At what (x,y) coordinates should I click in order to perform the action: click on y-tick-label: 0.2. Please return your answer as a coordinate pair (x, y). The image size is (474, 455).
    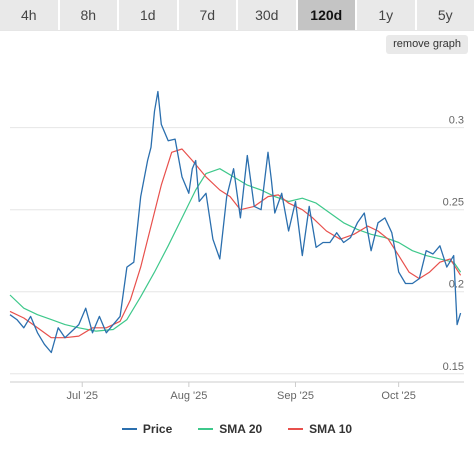
    Looking at the image, I should click on (456, 285).